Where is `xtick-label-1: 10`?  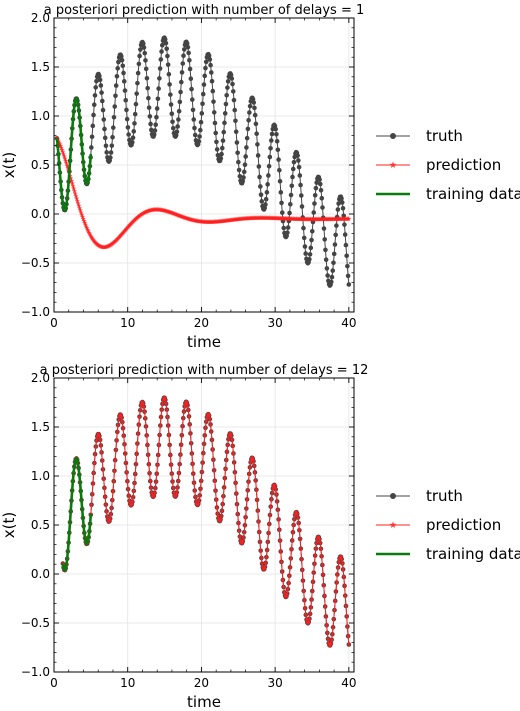 xtick-label-1: 10 is located at coordinates (127, 323).